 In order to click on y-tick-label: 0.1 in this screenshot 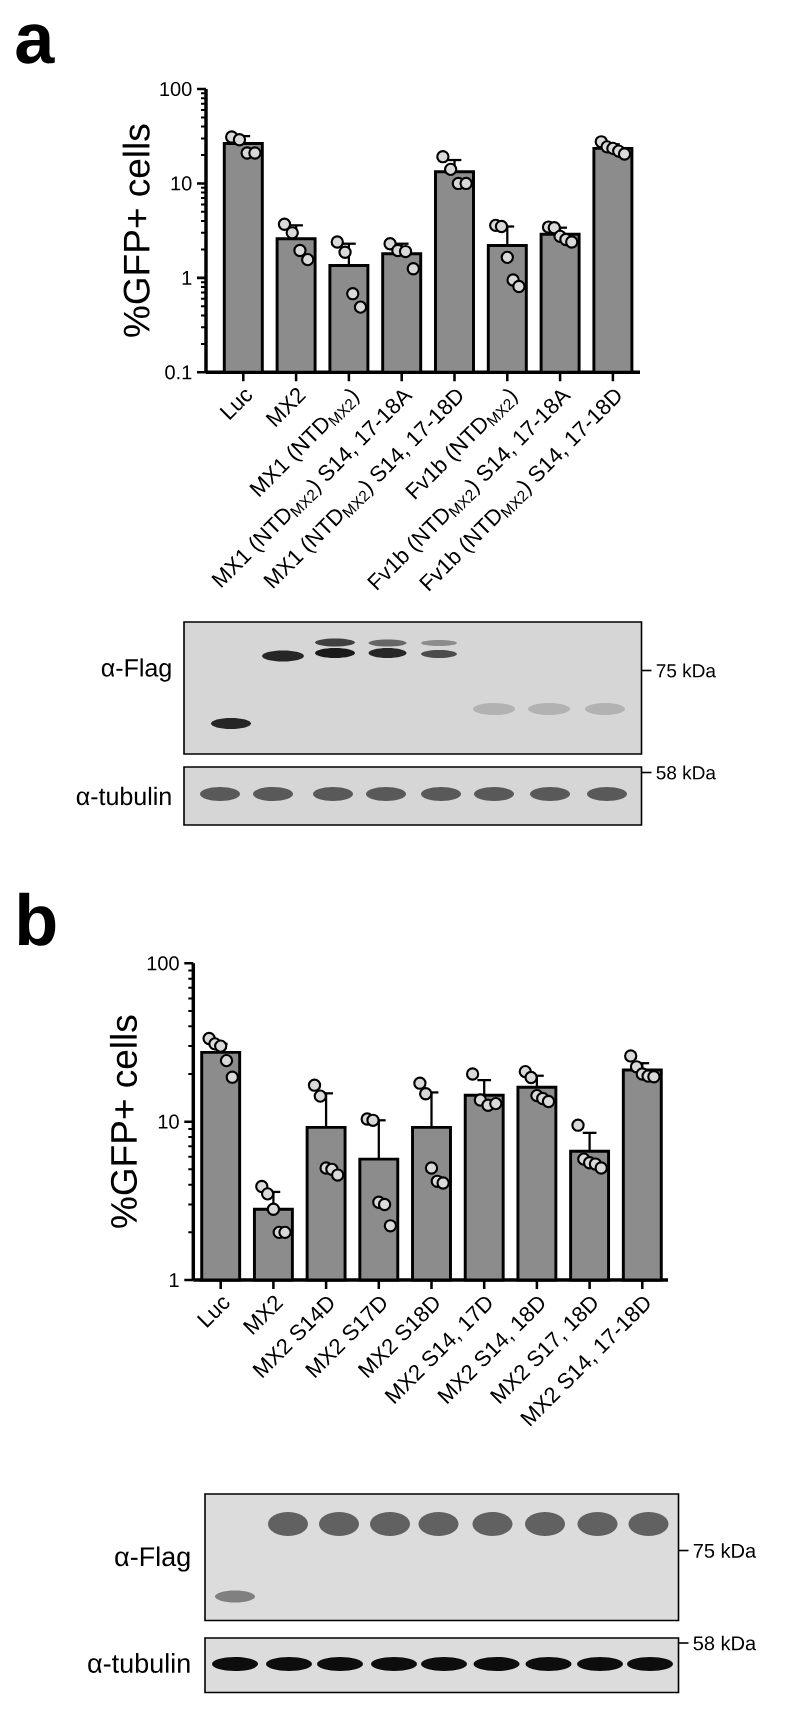, I will do `click(178, 372)`.